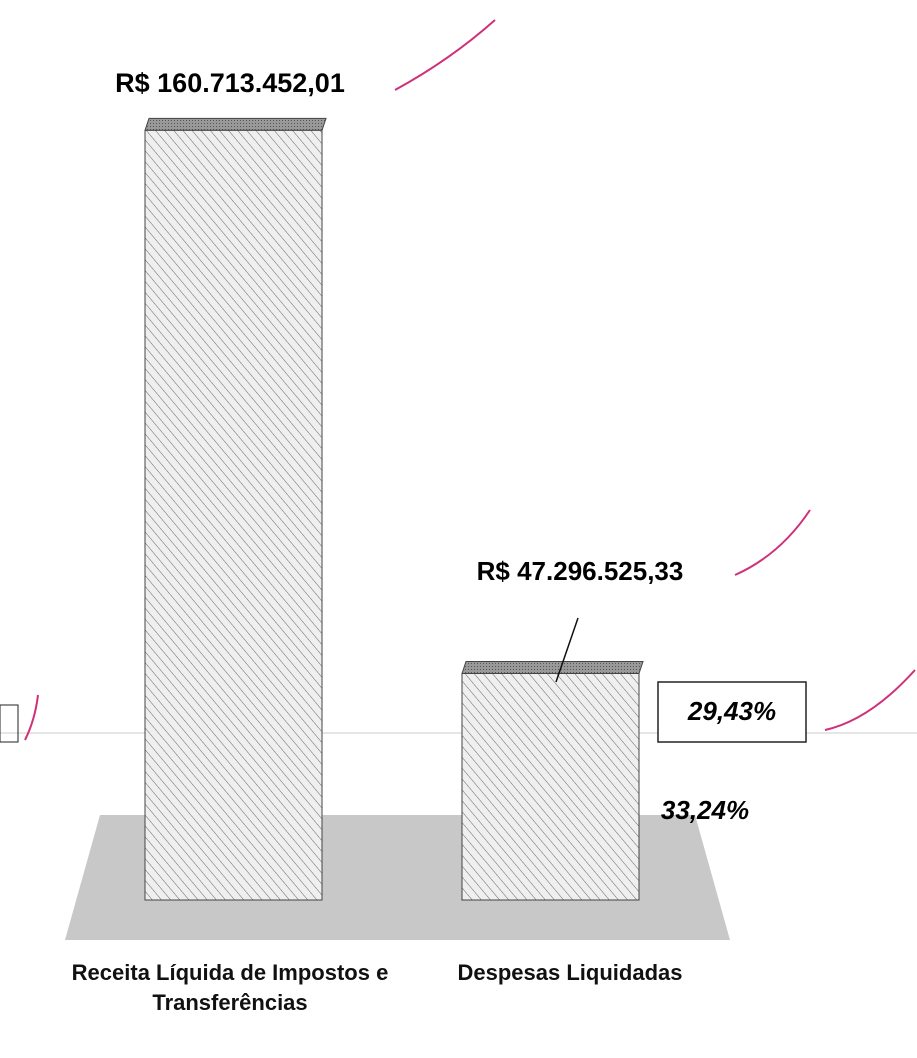 This screenshot has height=1058, width=917. I want to click on annotation: 29,43%, so click(731, 711).